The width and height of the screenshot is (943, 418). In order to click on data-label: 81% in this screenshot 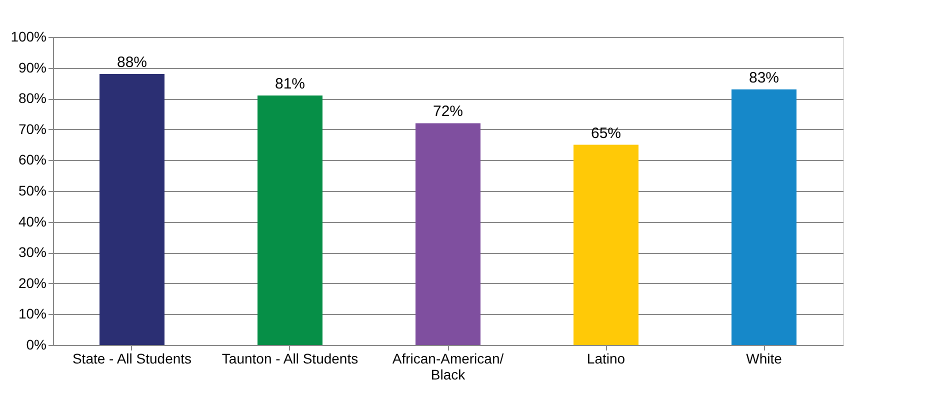, I will do `click(290, 84)`.